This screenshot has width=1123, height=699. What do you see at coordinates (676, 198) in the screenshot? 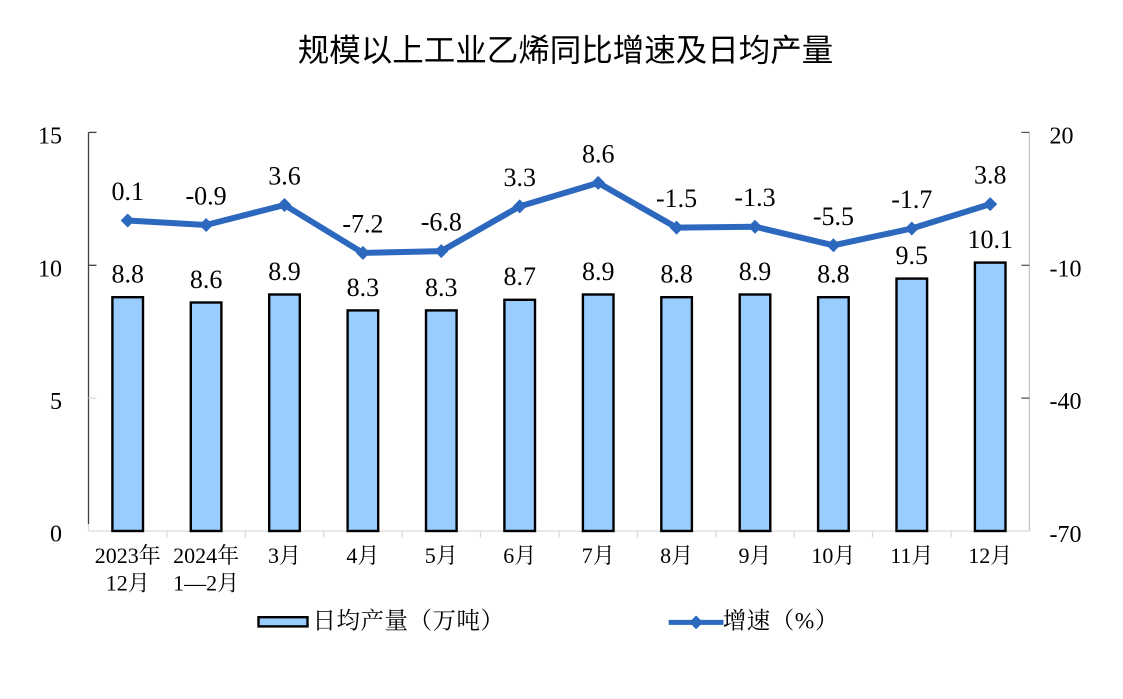
I see `svg-text: -1.5` at bounding box center [676, 198].